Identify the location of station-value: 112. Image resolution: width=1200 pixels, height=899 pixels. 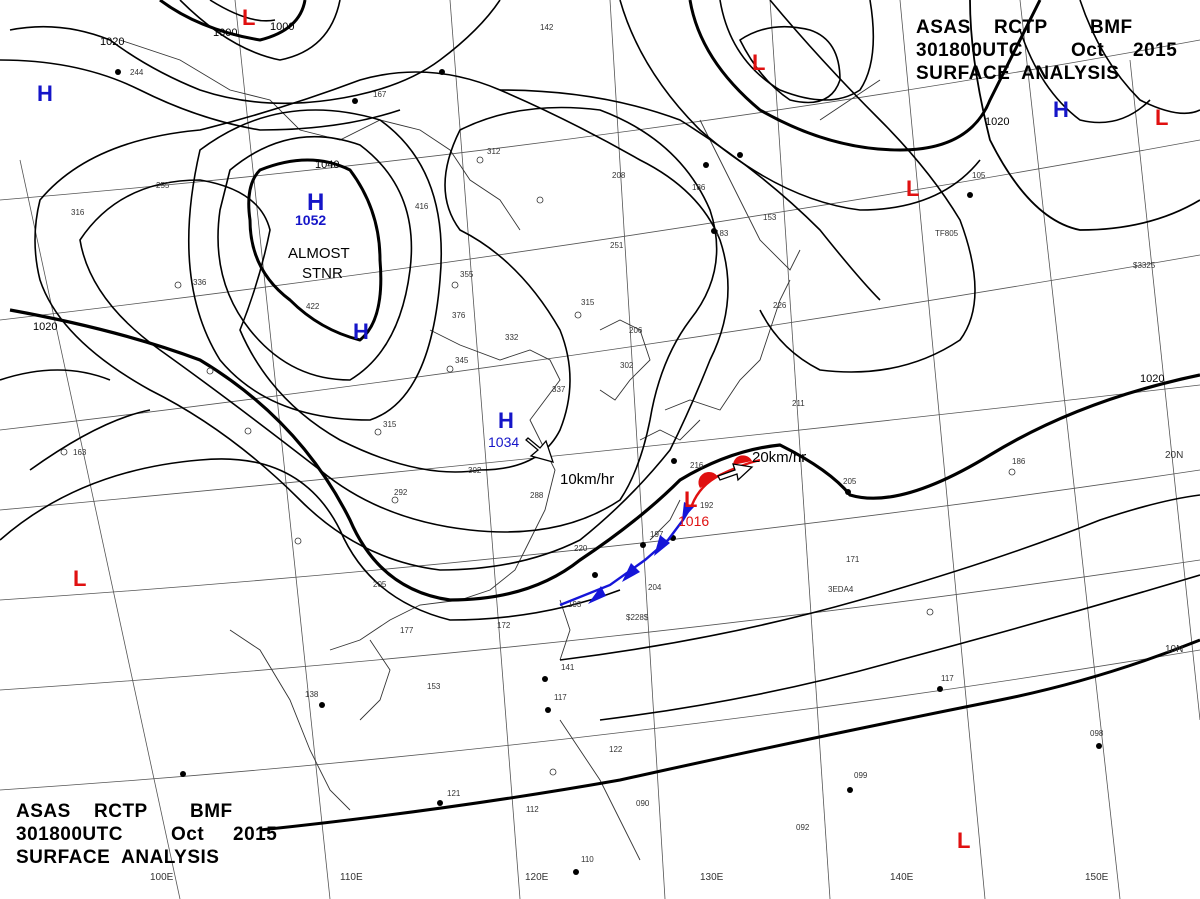
(532, 809).